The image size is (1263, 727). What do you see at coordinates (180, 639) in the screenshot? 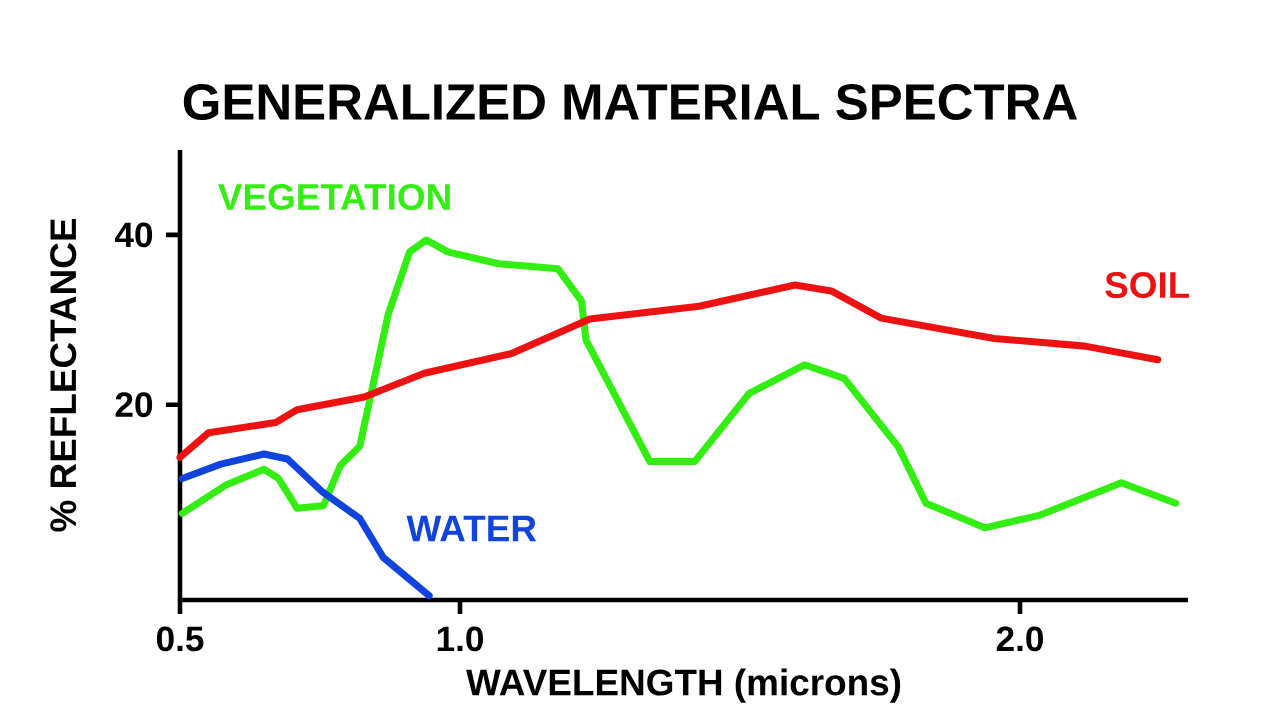
I see `x-tick-label: 0.5` at bounding box center [180, 639].